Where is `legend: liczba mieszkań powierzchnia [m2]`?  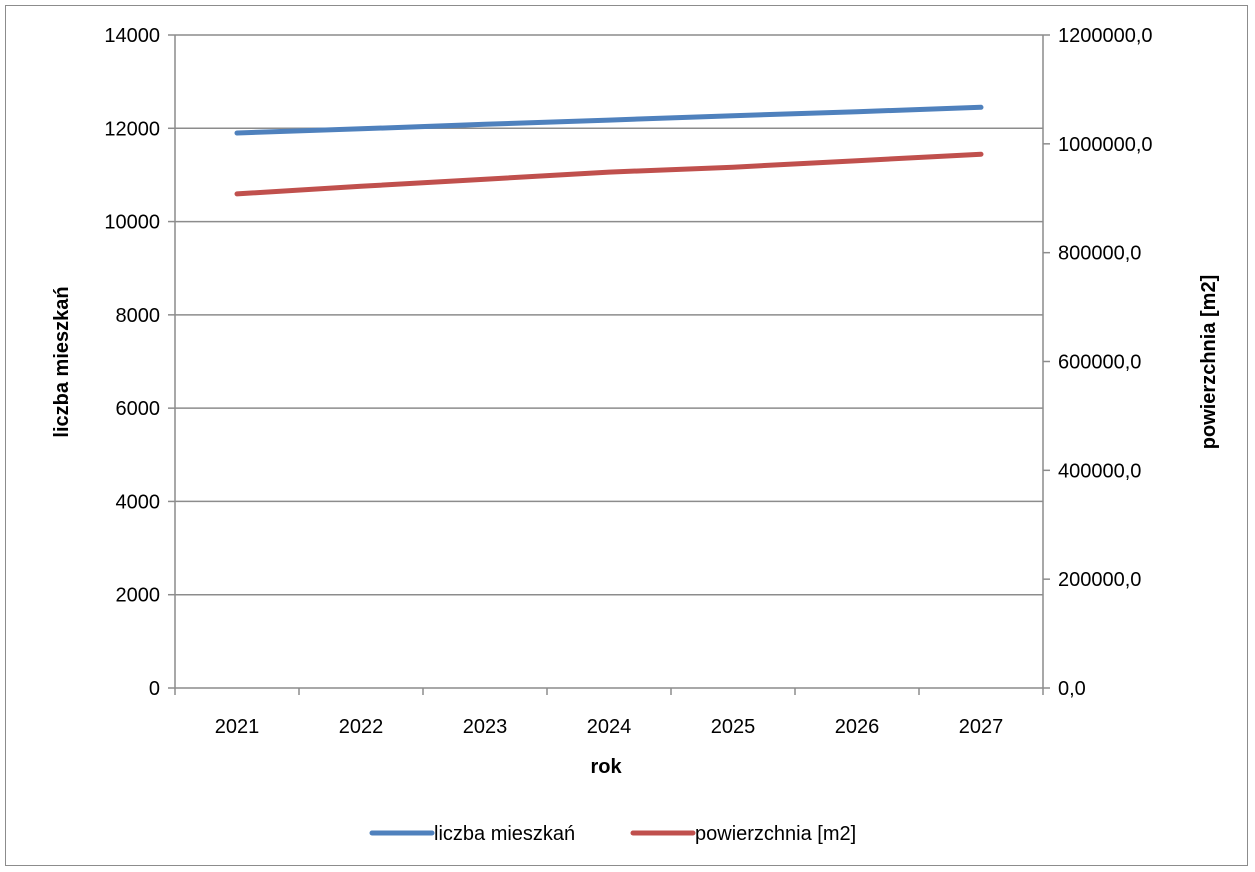
legend: liczba mieszkań powierzchnia [m2] is located at coordinates (612, 834).